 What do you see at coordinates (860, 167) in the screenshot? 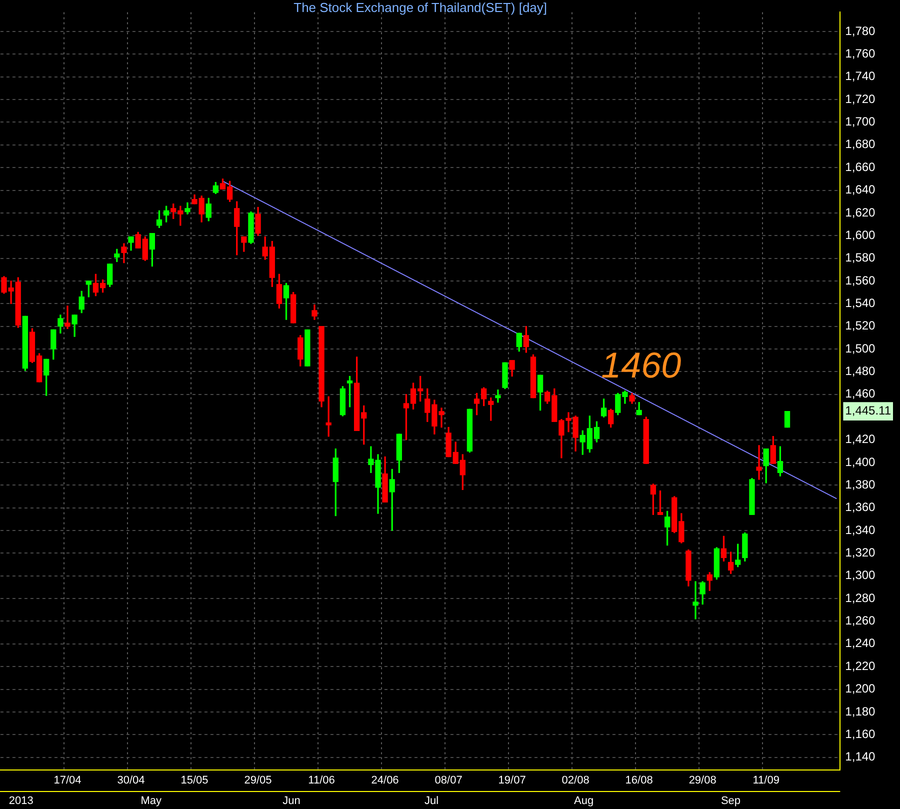
I see `y-tick-label: 1,660` at bounding box center [860, 167].